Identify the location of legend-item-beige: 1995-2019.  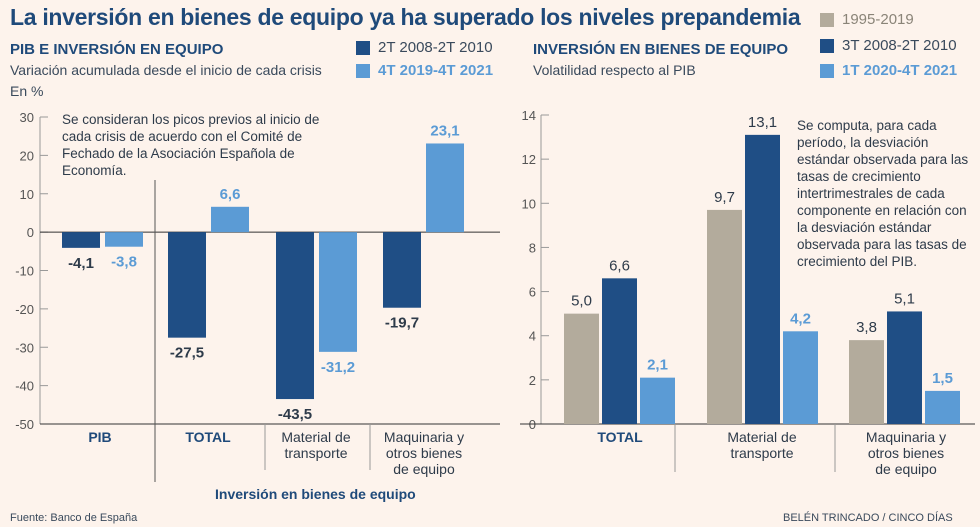
(867, 19).